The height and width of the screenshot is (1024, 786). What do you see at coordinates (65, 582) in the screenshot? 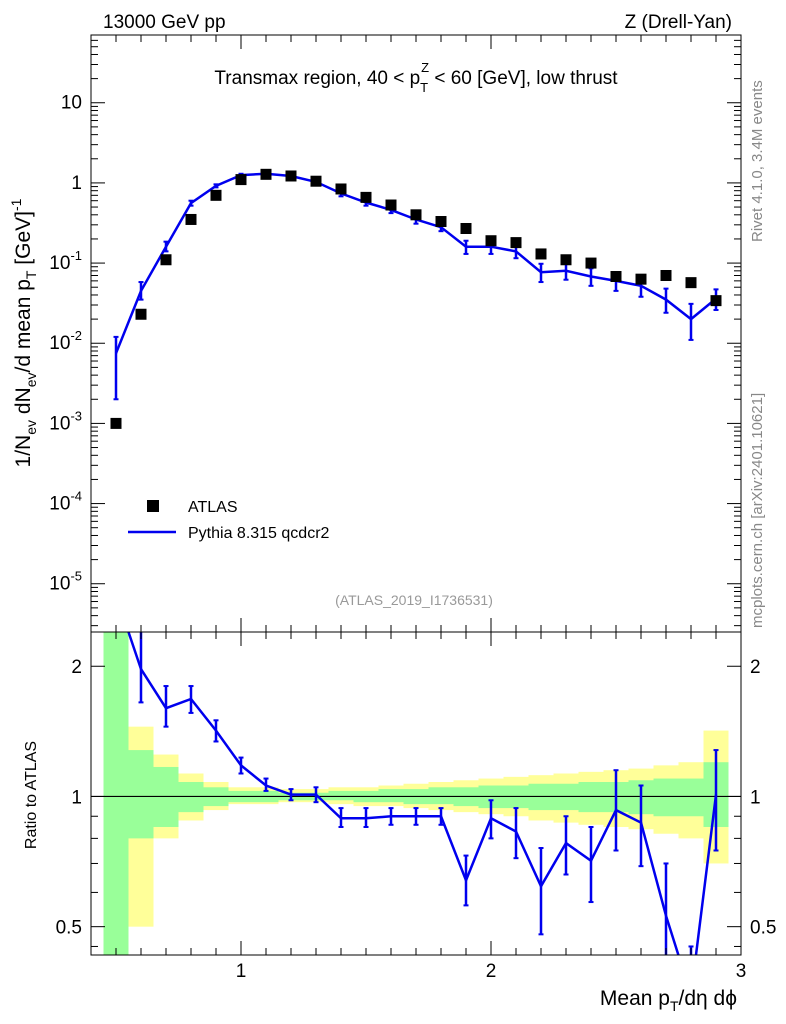
I see `main-y-tick-label: 10⁻⁵` at bounding box center [65, 582].